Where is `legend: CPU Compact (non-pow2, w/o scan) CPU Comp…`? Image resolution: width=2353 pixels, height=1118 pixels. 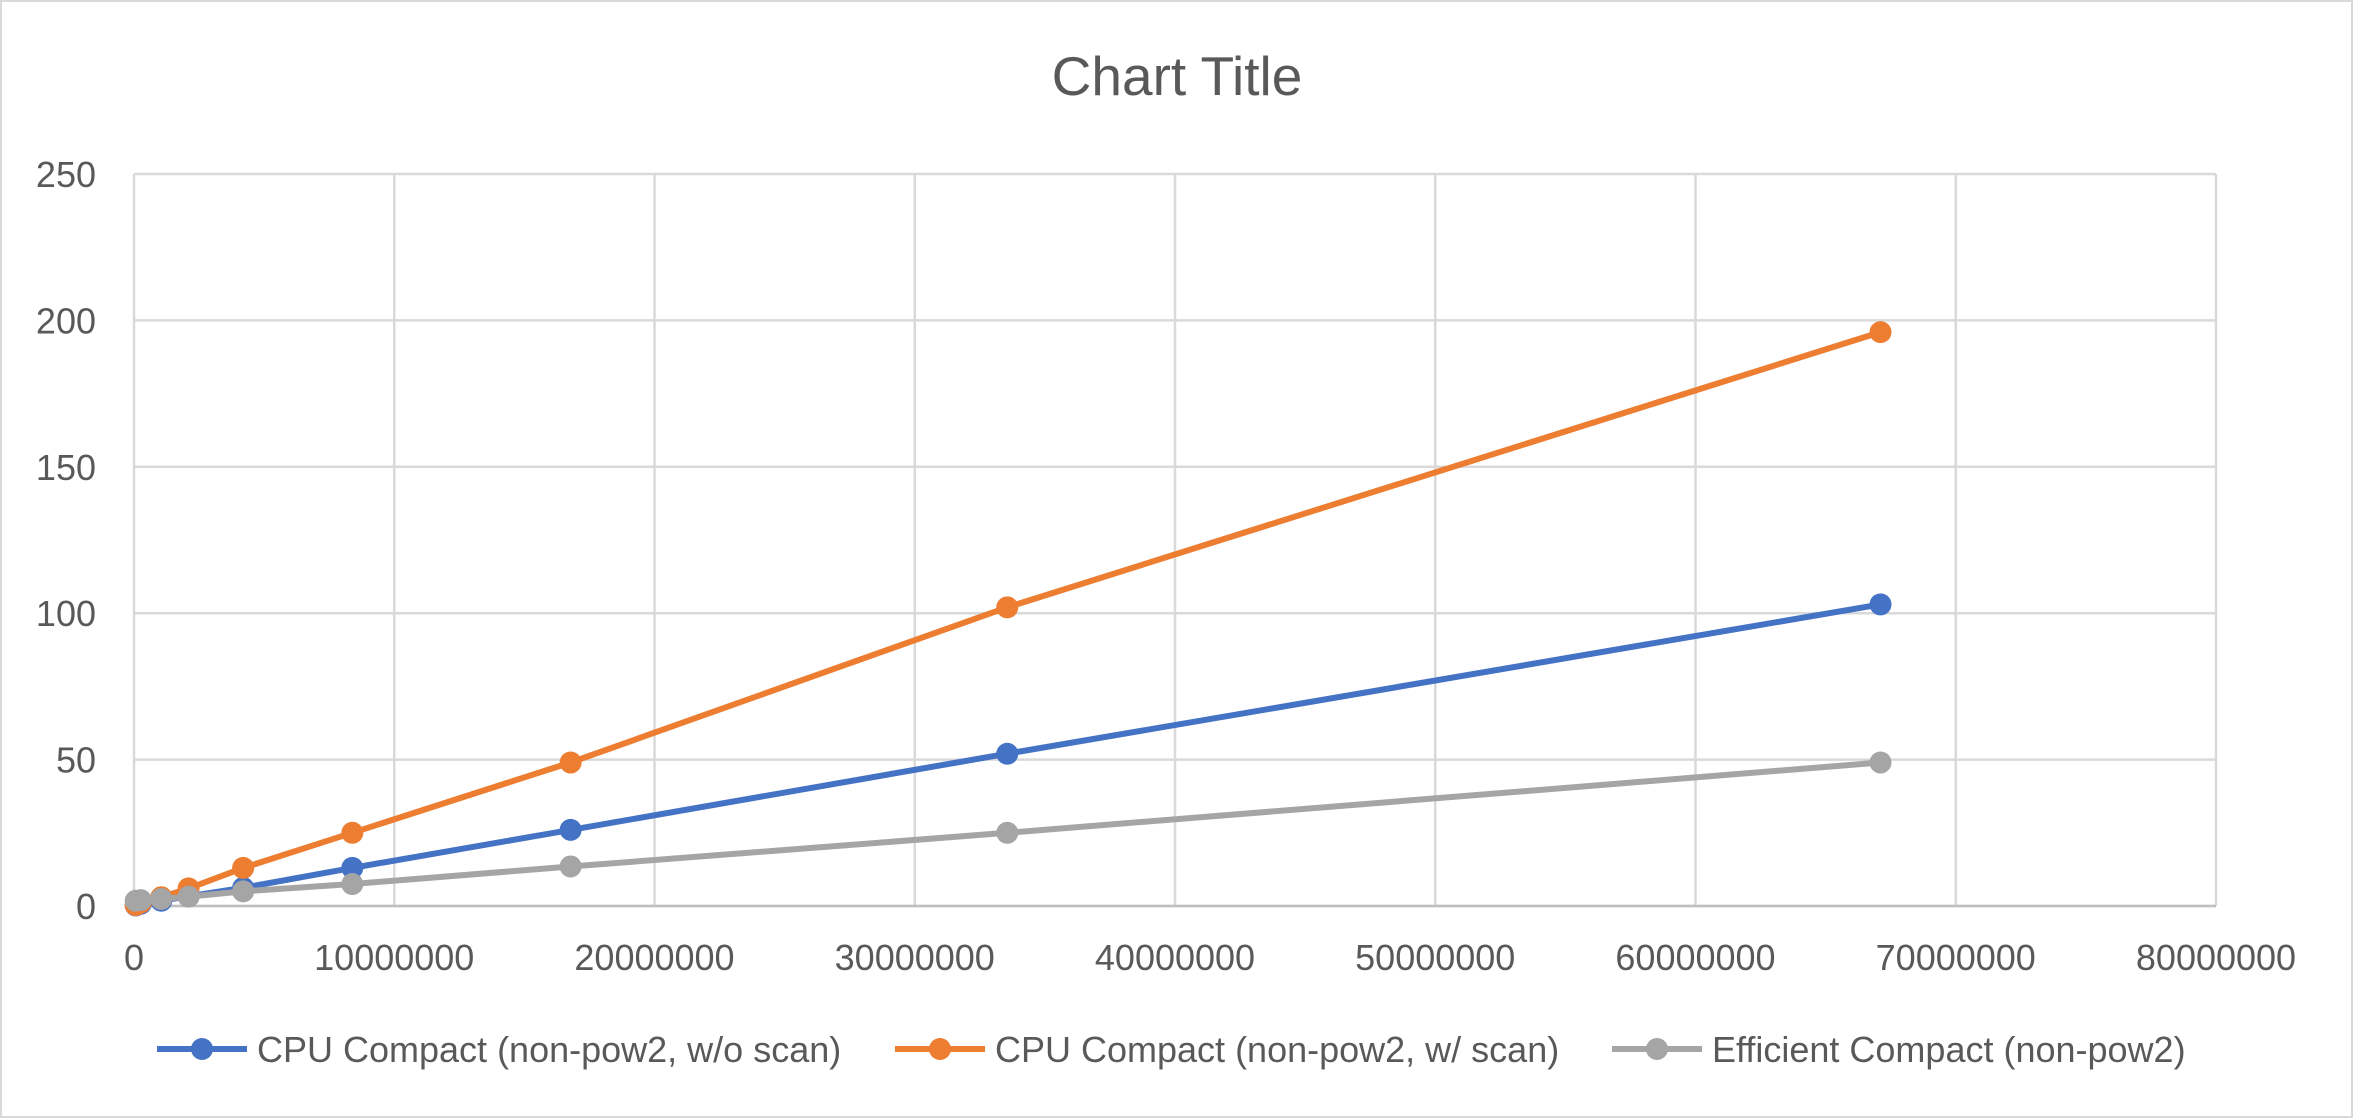 legend: CPU Compact (non-pow2, w/o scan) CPU Comp… is located at coordinates (1171, 1049).